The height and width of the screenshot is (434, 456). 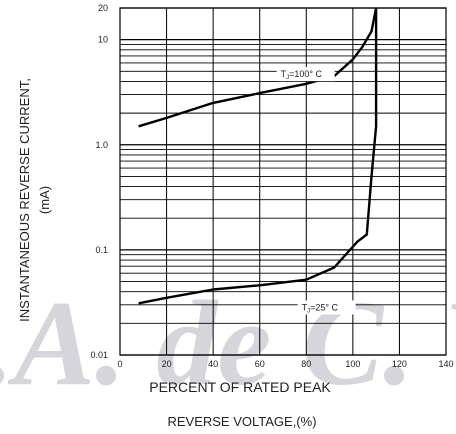 I want to click on series-line-tj-100c, so click(x=258, y=67).